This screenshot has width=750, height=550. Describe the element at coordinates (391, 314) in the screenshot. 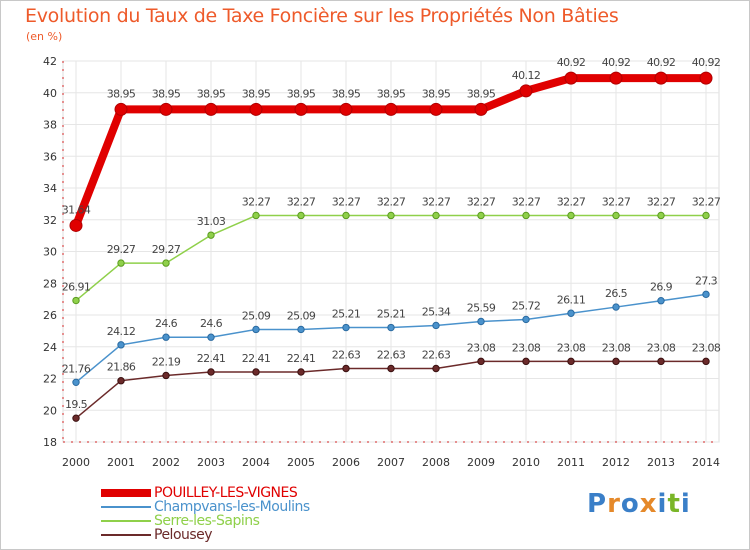

I see `data-label: 25.21` at that location.